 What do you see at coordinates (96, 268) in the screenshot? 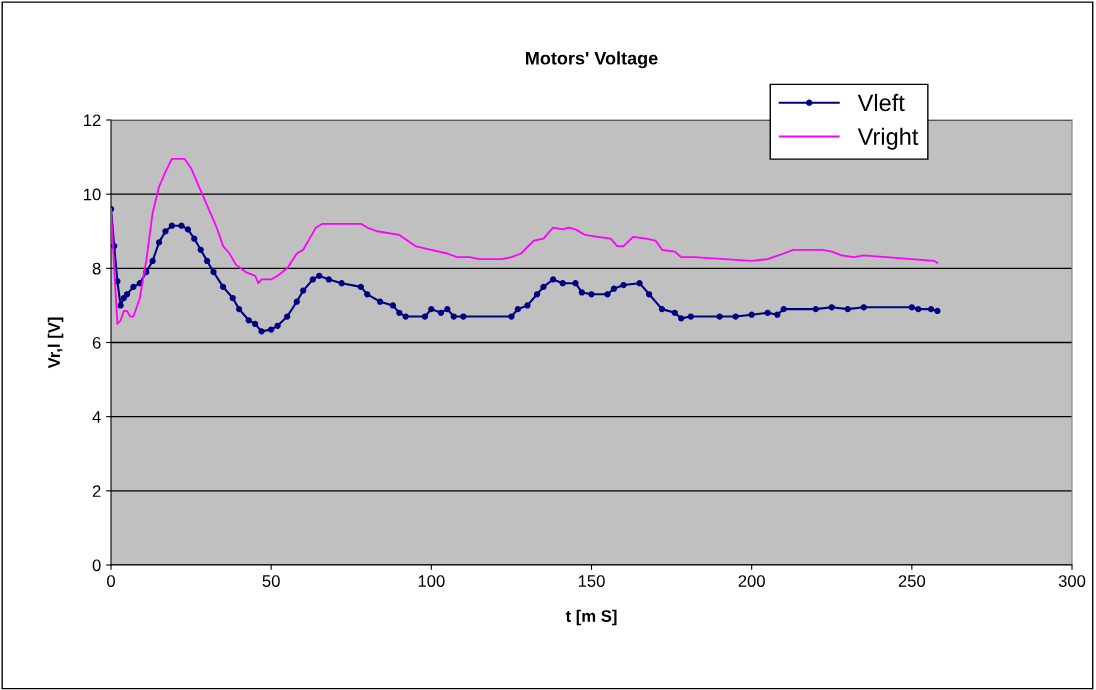
I see `y-tick-label: 8` at bounding box center [96, 268].